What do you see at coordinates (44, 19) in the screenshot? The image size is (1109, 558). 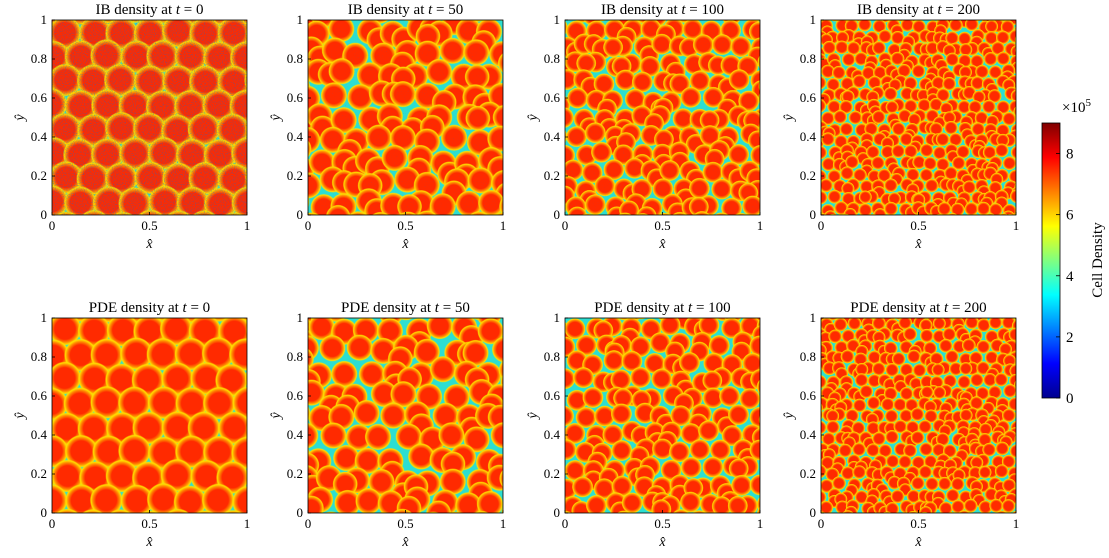 I see `y-tick-label: 1` at bounding box center [44, 19].